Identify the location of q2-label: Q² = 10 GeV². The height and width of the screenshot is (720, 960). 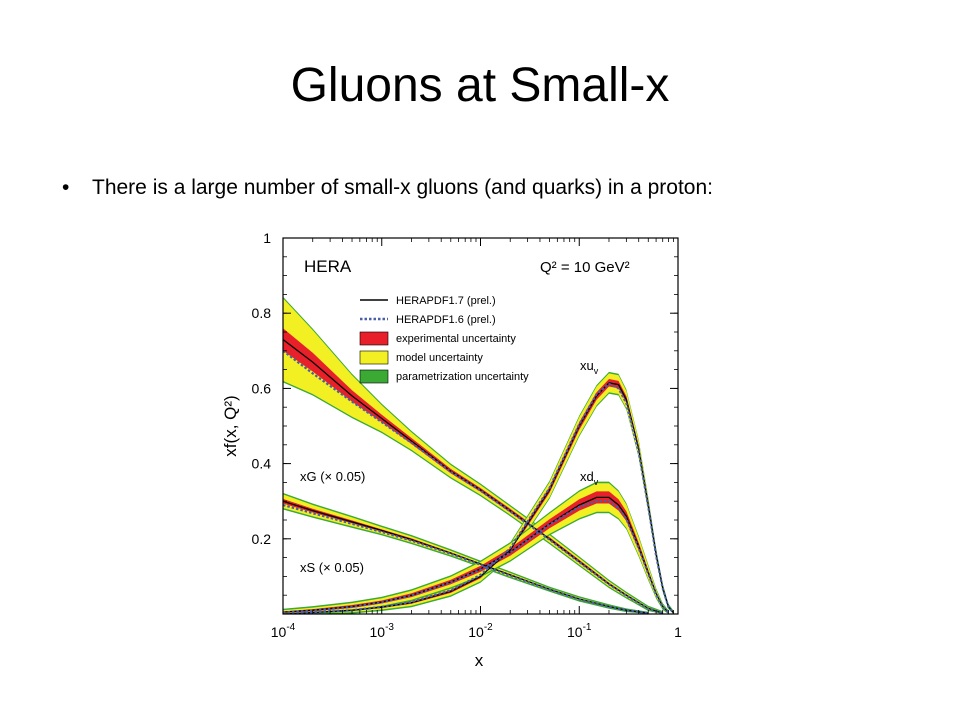
(585, 267).